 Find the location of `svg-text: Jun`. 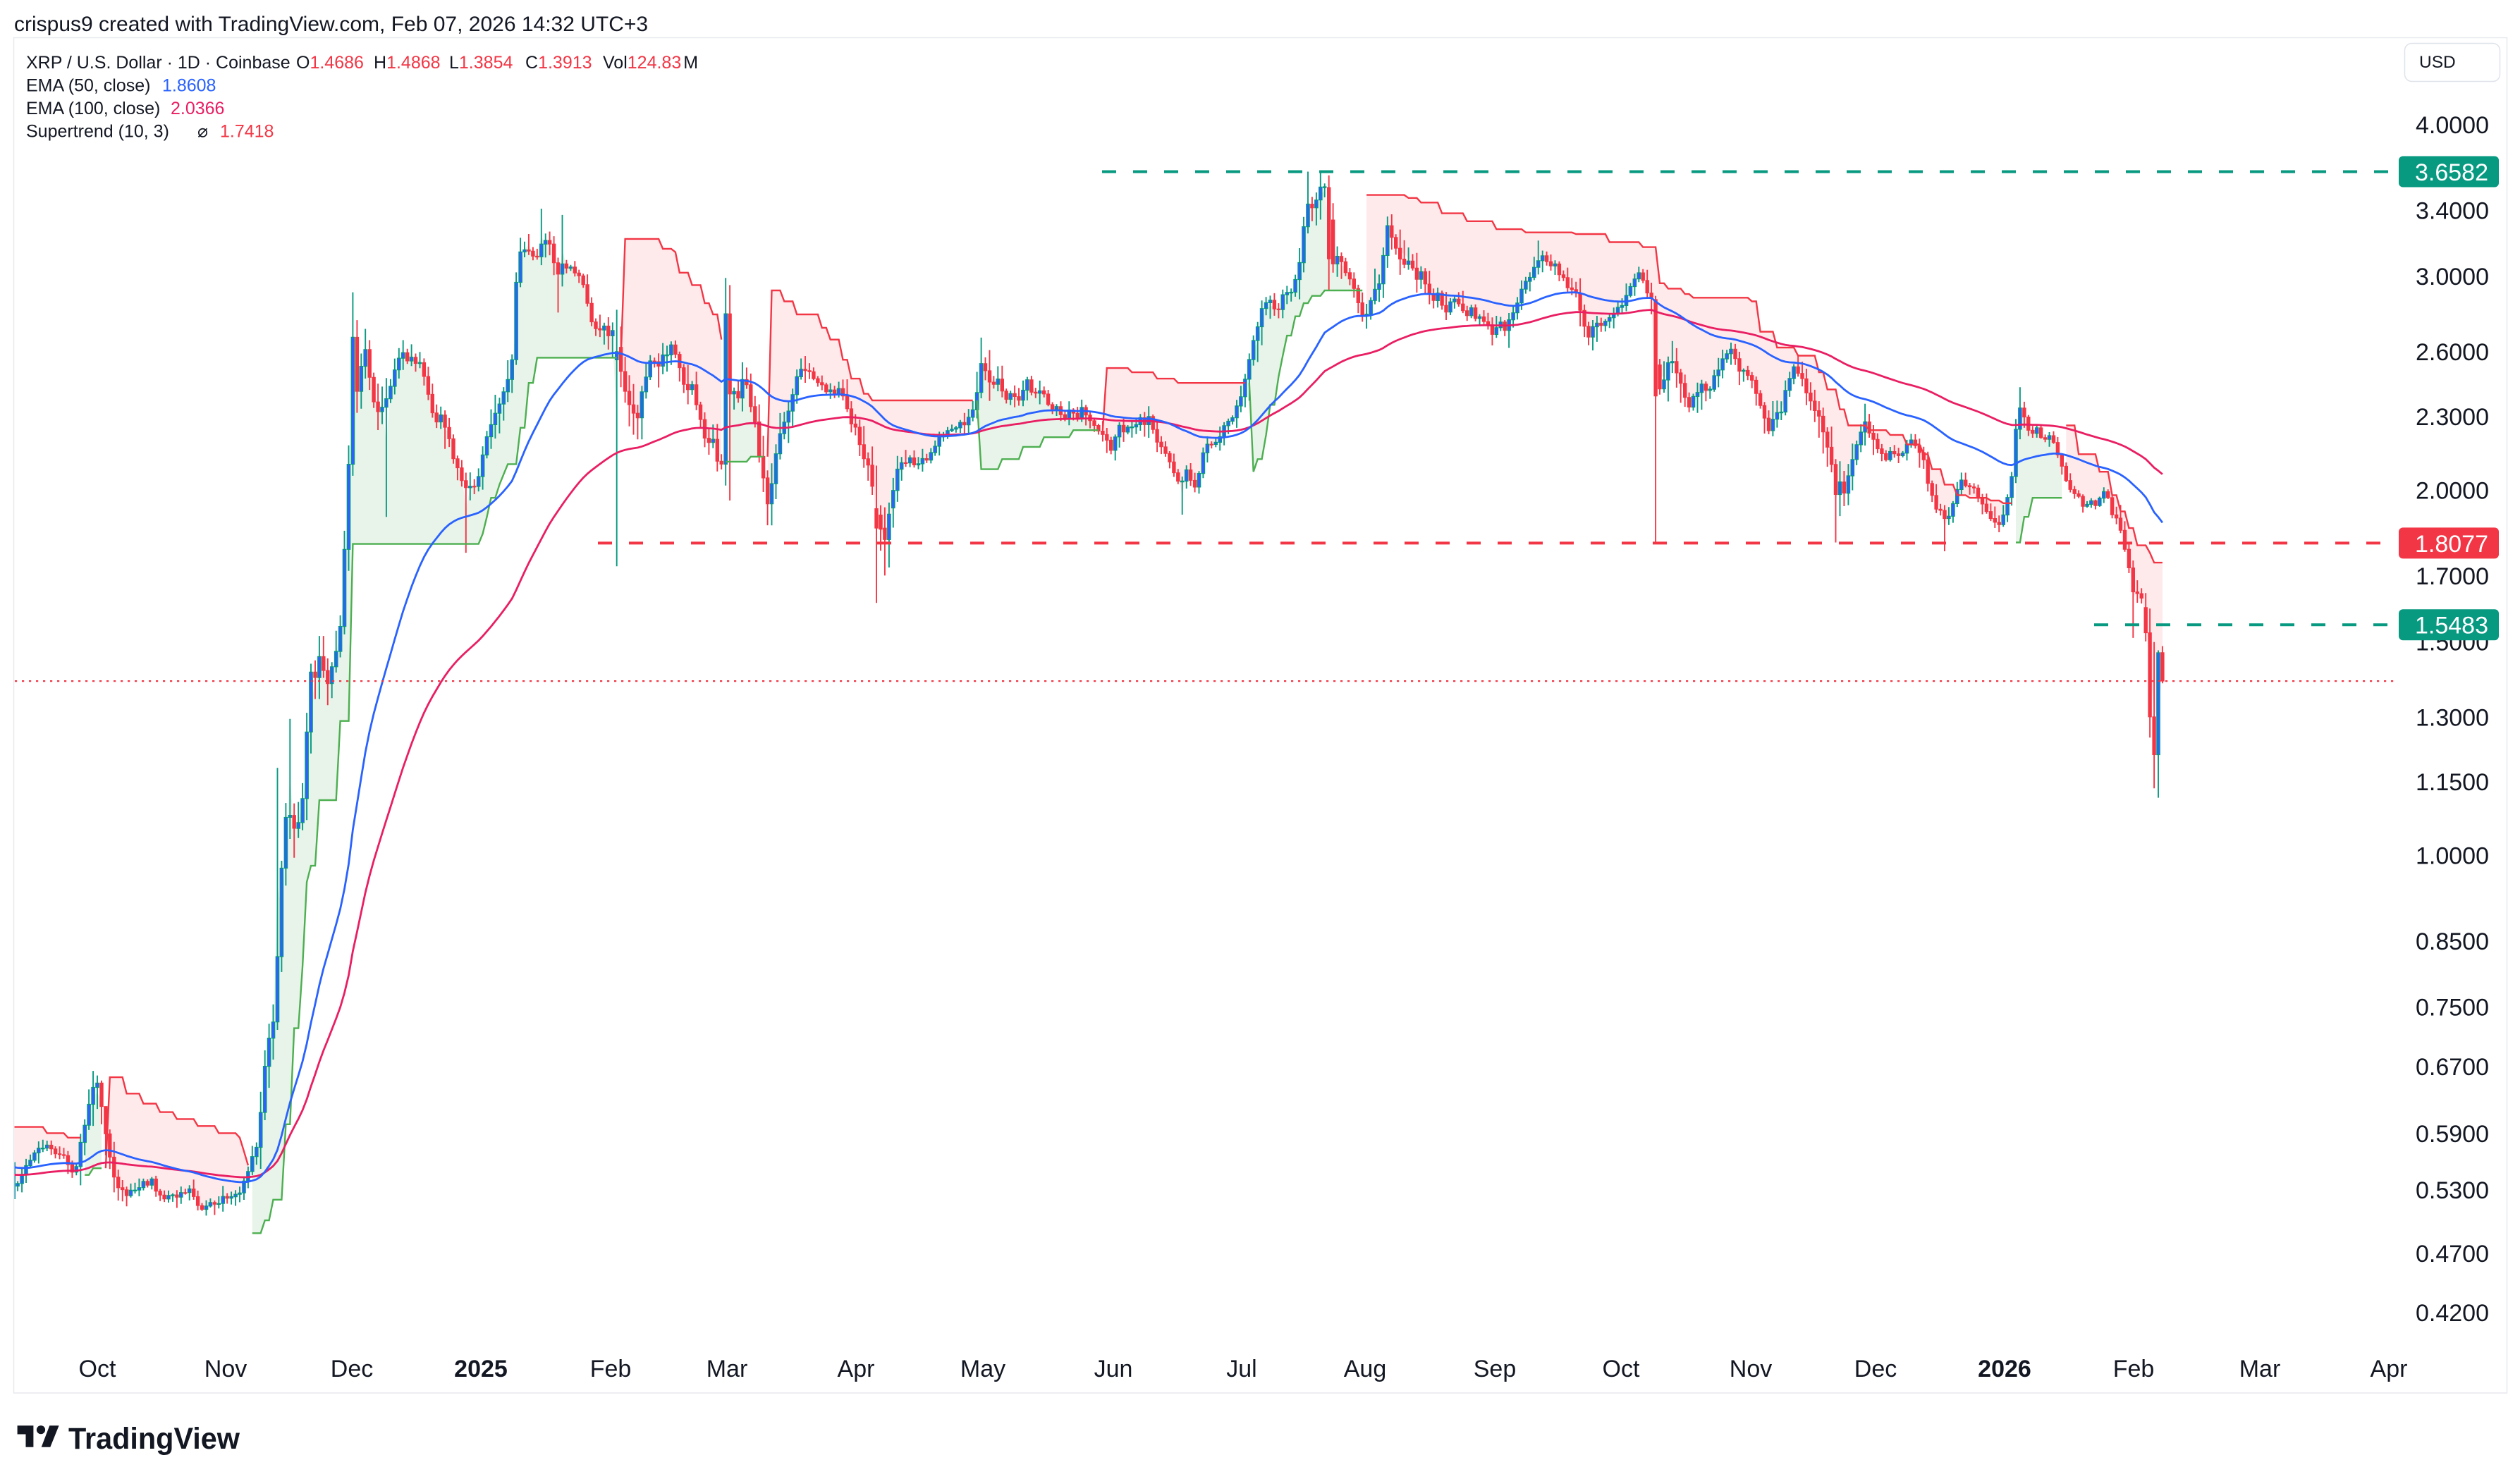

svg-text: Jun is located at coordinates (1113, 1369).